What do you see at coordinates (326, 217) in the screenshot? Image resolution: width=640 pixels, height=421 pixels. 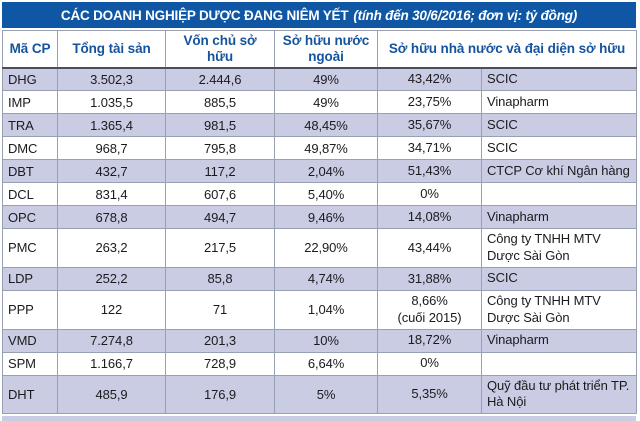 I see `cell-foreign-ownership: 9,46%` at bounding box center [326, 217].